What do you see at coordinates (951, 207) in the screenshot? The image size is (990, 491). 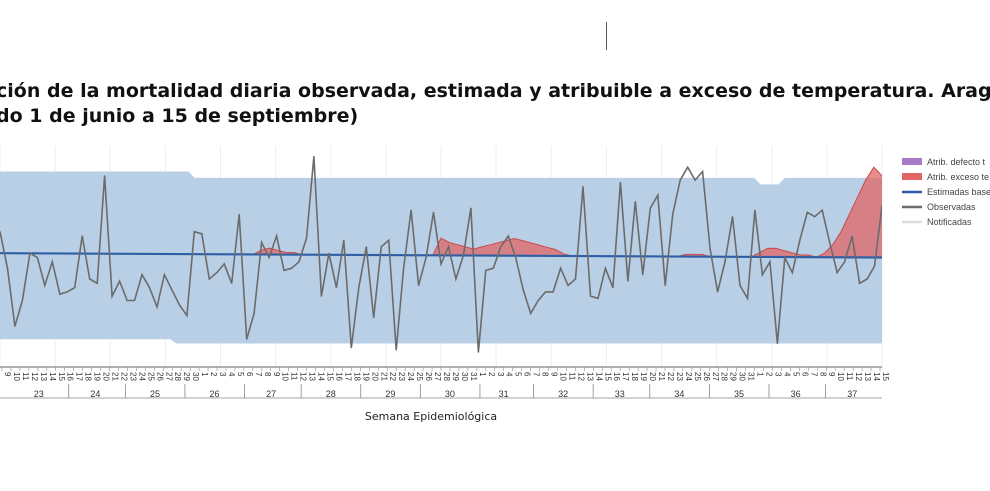 I see `legend-label: Observadas` at bounding box center [951, 207].